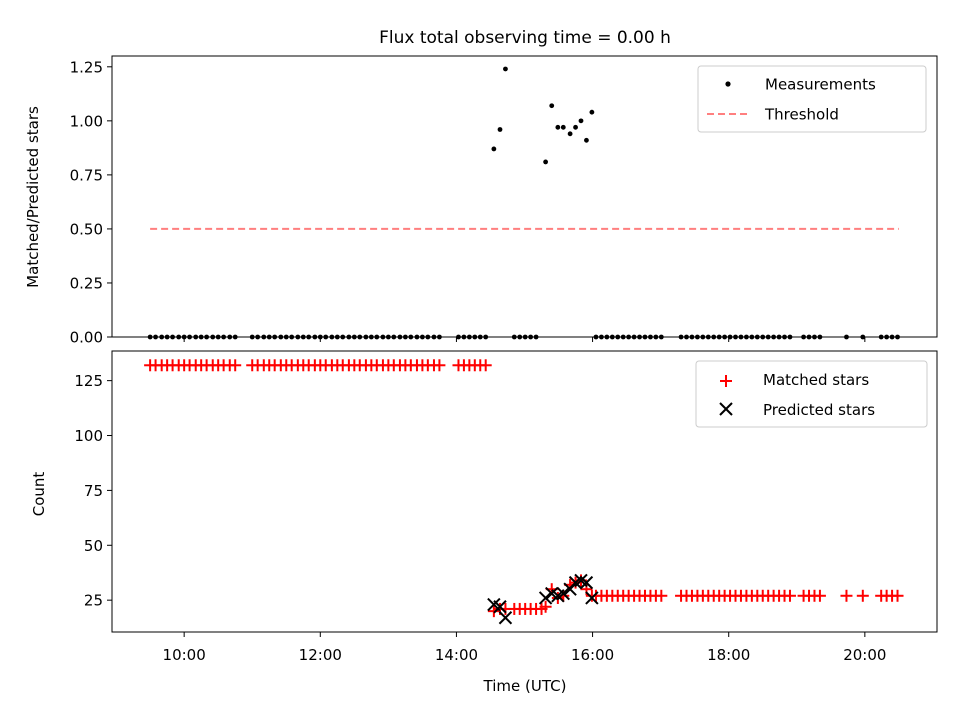 The image size is (960, 720). What do you see at coordinates (93, 601) in the screenshot?
I see `y-tick-label: 25` at bounding box center [93, 601].